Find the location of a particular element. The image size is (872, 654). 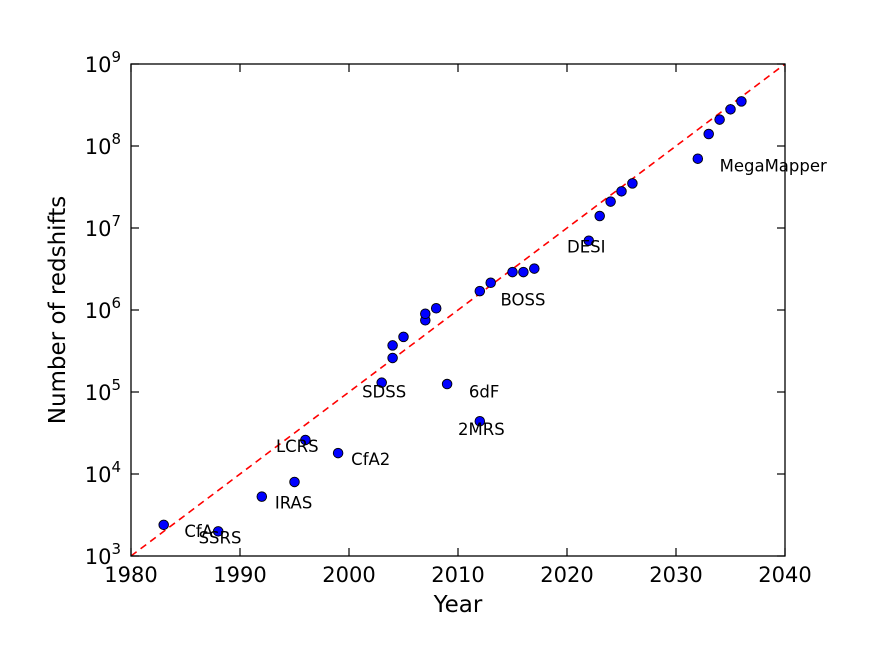

y-tick-label: 10⁹ is located at coordinates (103, 62).